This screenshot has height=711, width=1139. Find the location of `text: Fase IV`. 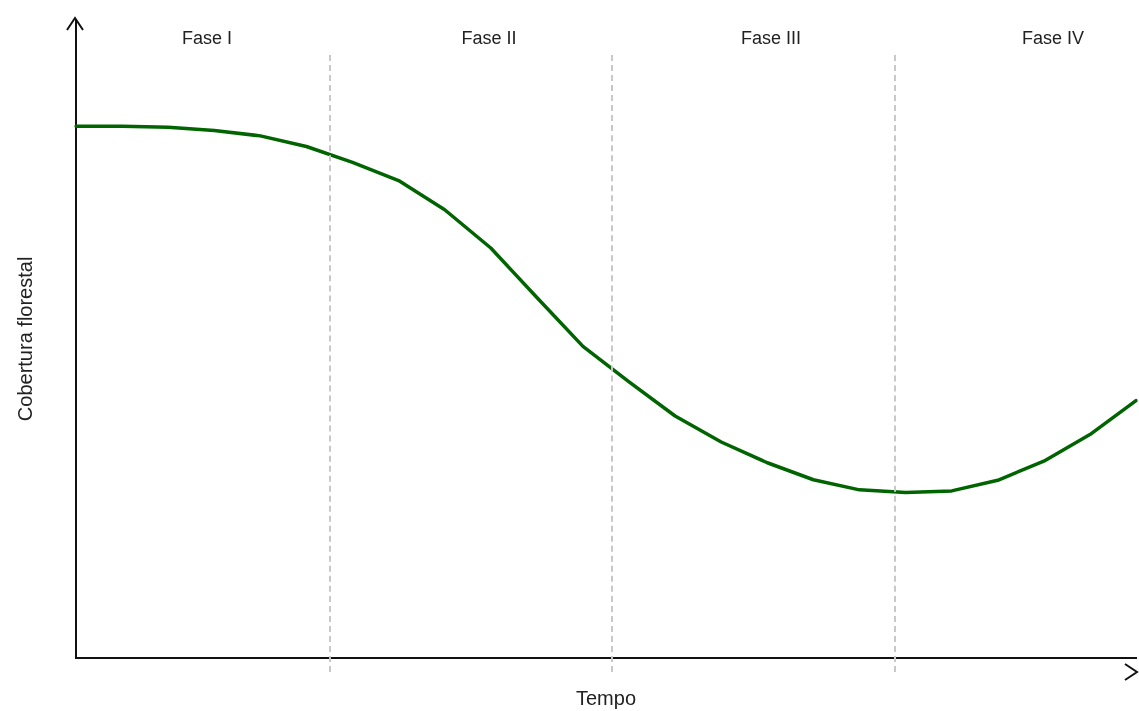

text: Fase IV is located at coordinates (1053, 38).